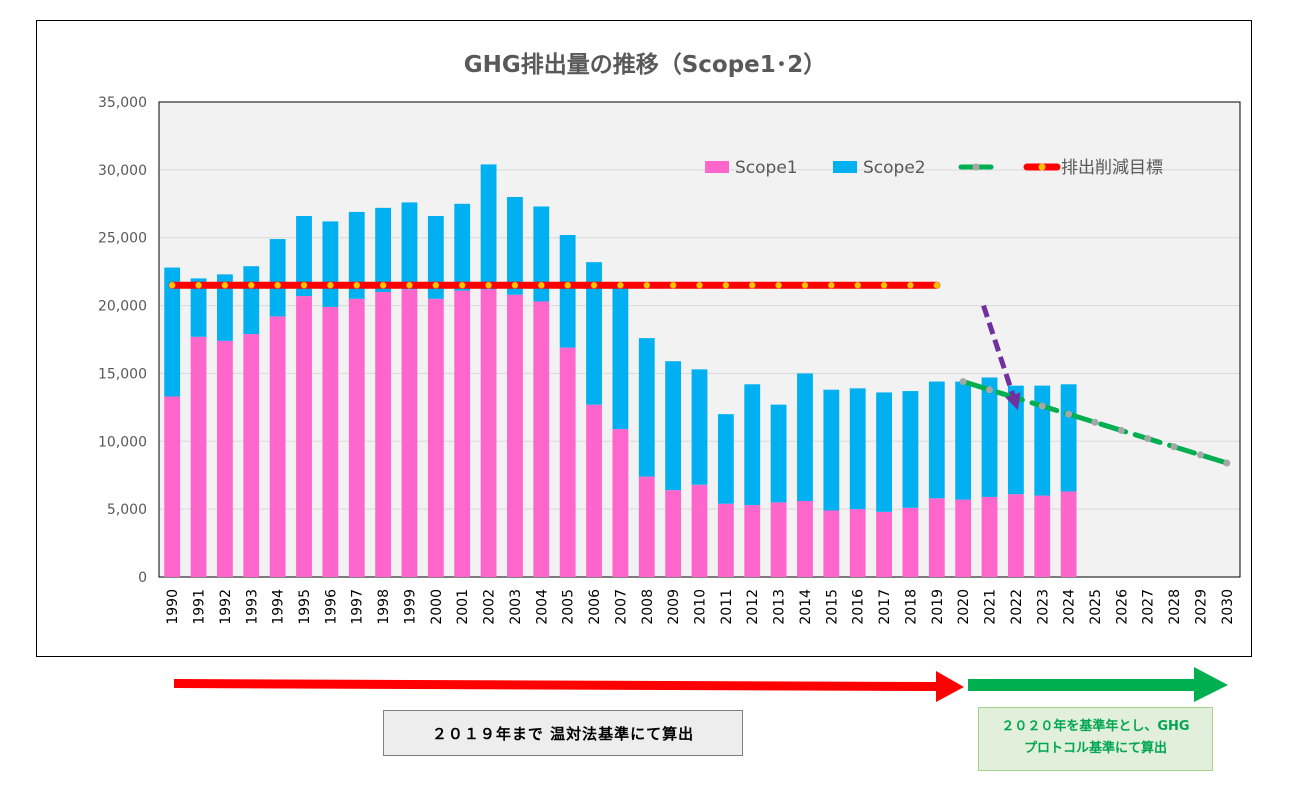 The width and height of the screenshot is (1300, 800). Describe the element at coordinates (1095, 739) in the screenshot. I see `note-from-2020: ２０２０年を基準年とし、GHG プロトコル基準にて算出` at that location.